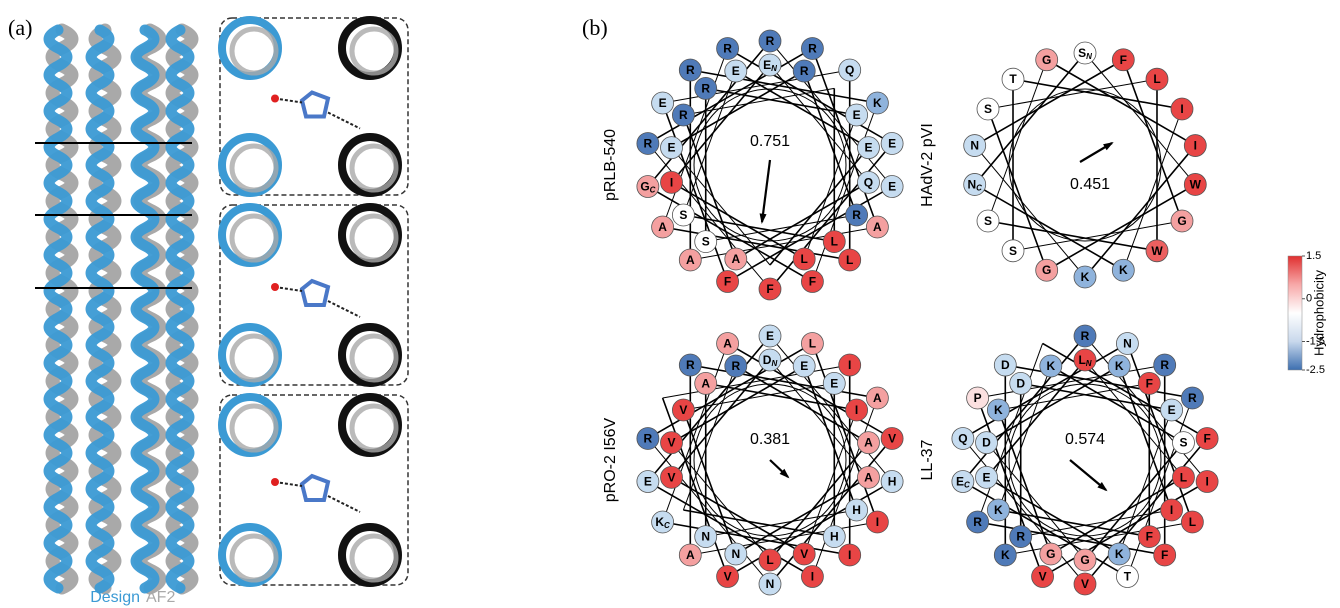 The image size is (1340, 608). Describe the element at coordinates (987, 478) in the screenshot. I see `residue-label: E` at that location.